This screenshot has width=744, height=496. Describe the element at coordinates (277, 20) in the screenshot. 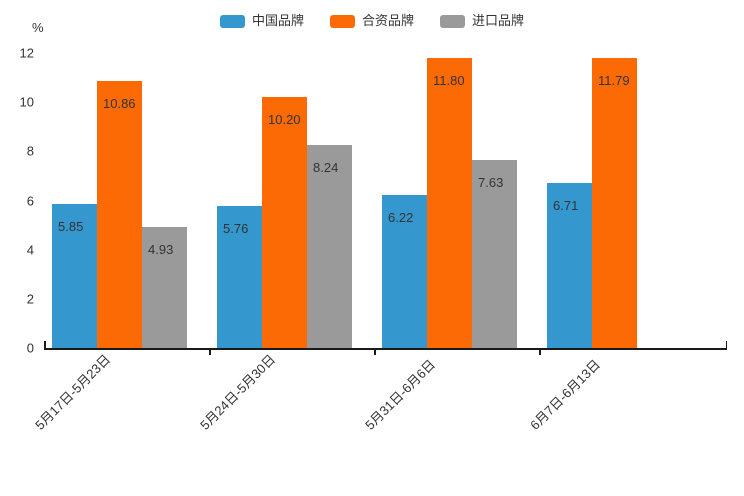

I see `legend-label: 中国品牌` at that location.